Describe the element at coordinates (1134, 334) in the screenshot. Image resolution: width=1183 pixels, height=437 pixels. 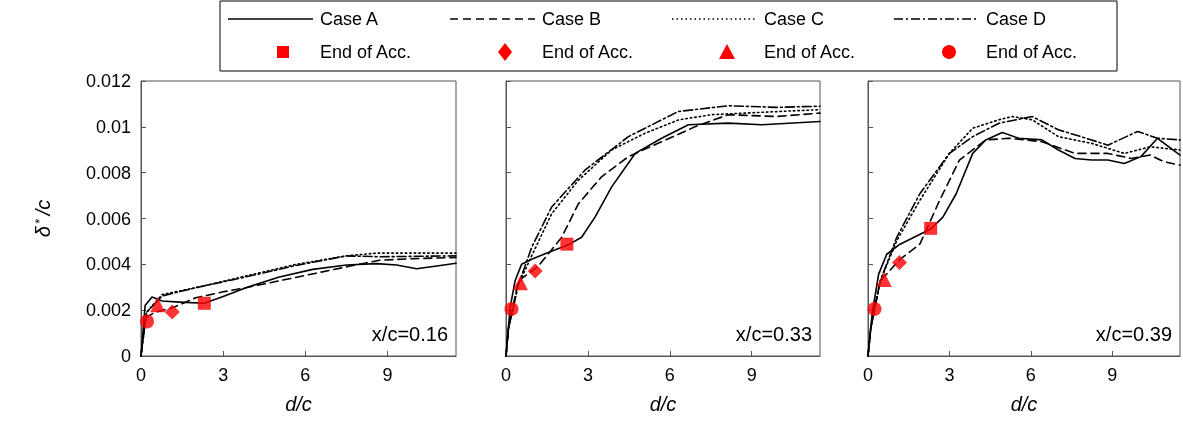
I see `annotation: x/c=0.39` at that location.